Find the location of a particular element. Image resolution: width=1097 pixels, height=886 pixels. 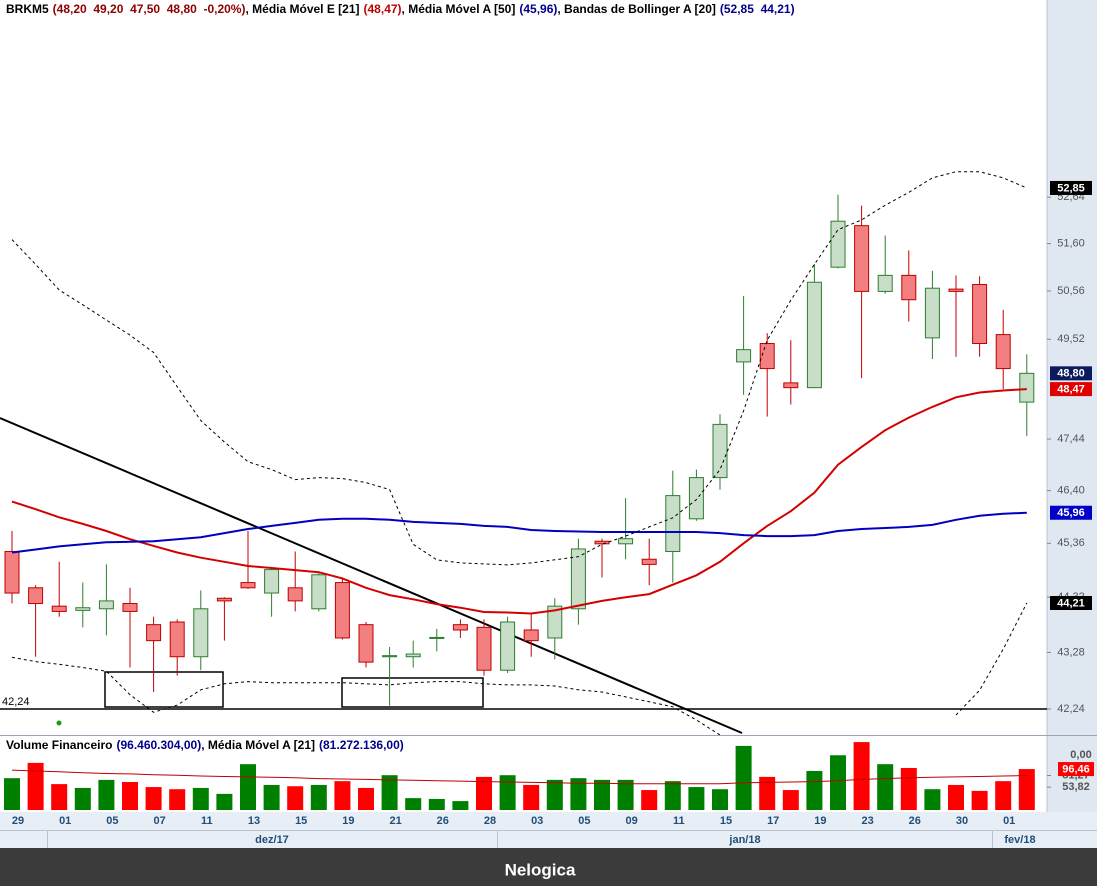

y-tick-label: 46,40 is located at coordinates (1071, 490).